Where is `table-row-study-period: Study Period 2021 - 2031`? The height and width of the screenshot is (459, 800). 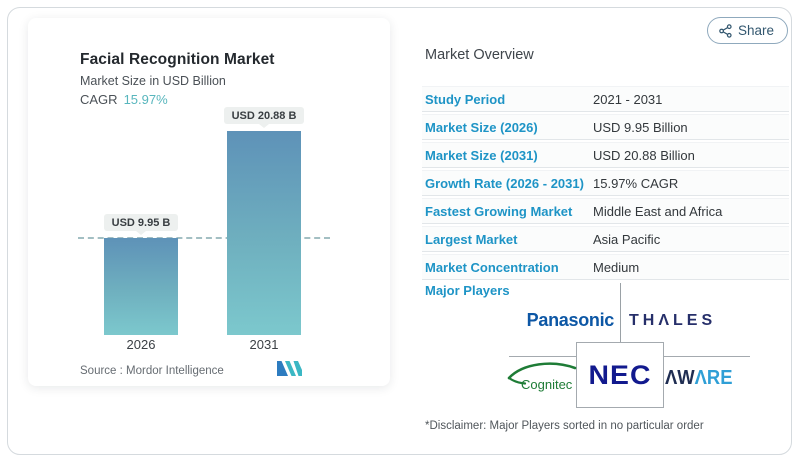
table-row-study-period: Study Period 2021 - 2031 is located at coordinates (605, 99).